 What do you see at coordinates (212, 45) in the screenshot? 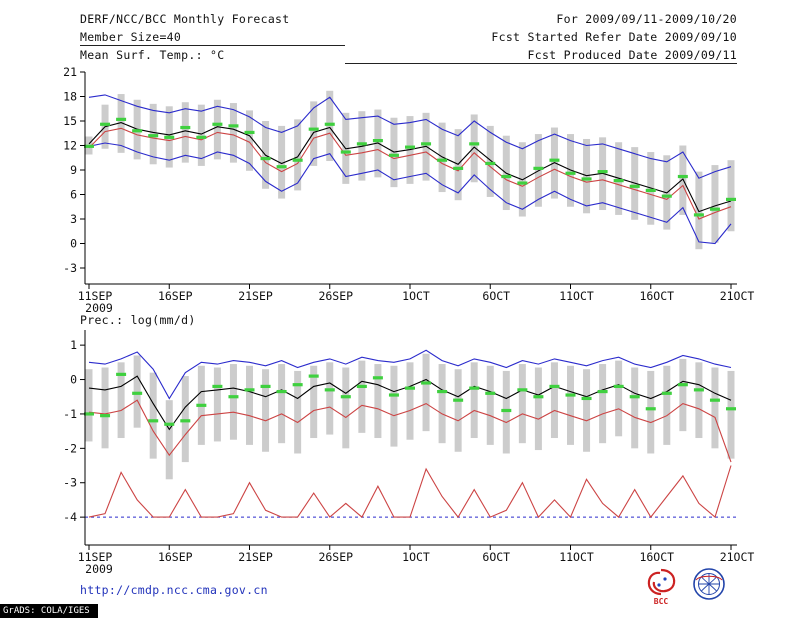
I see `header-divider-left` at bounding box center [212, 45].